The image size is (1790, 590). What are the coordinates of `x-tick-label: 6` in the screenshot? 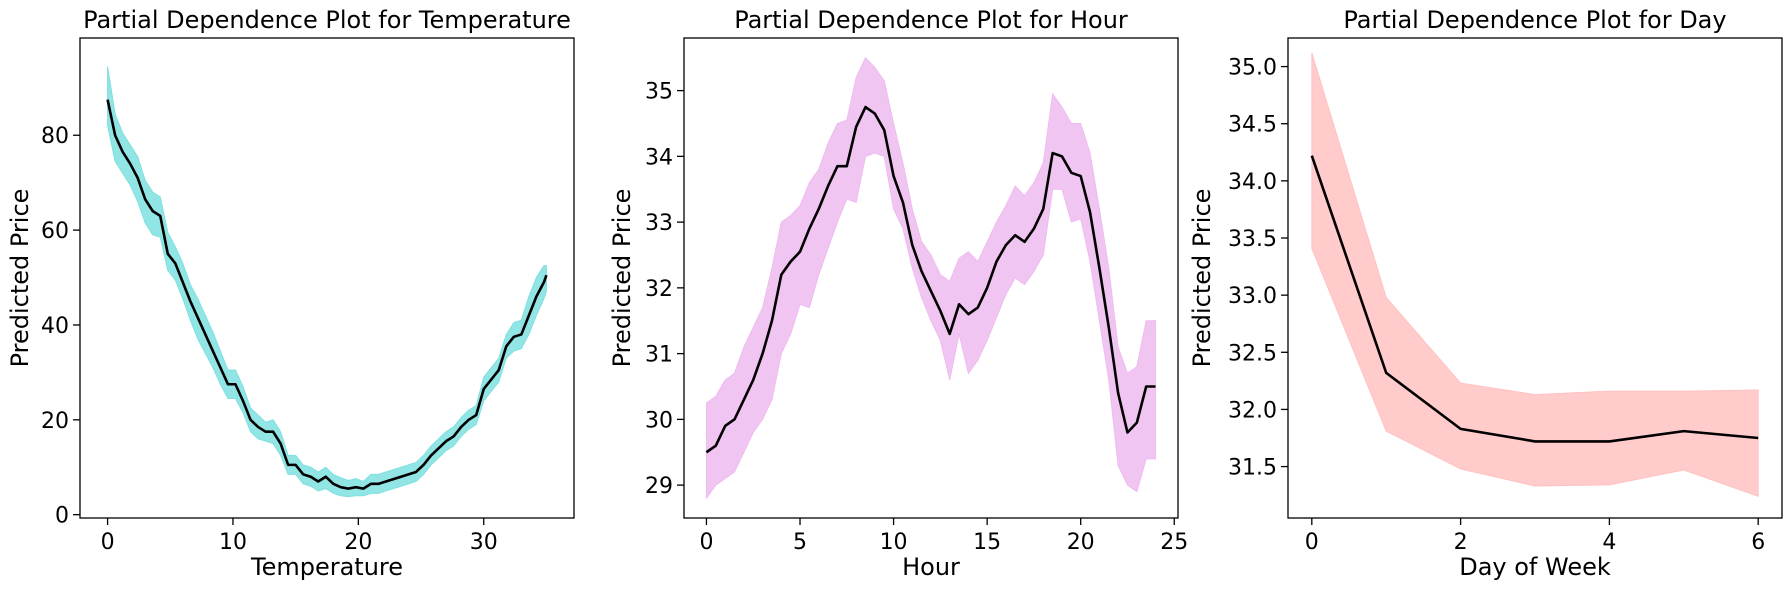 It's located at (1758, 542).